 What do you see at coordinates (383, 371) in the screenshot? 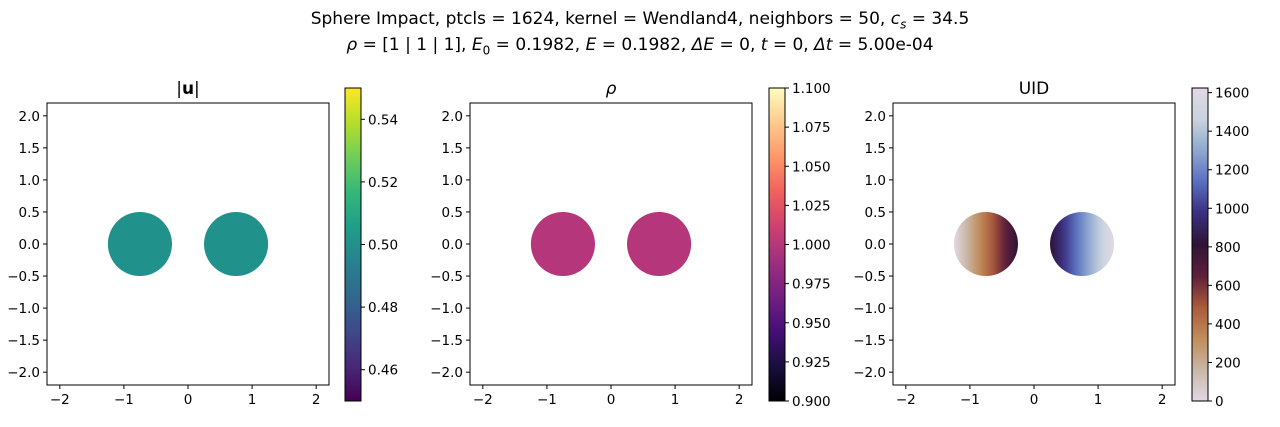
I see `colorbar-tick-label: 0.46` at bounding box center [383, 371].